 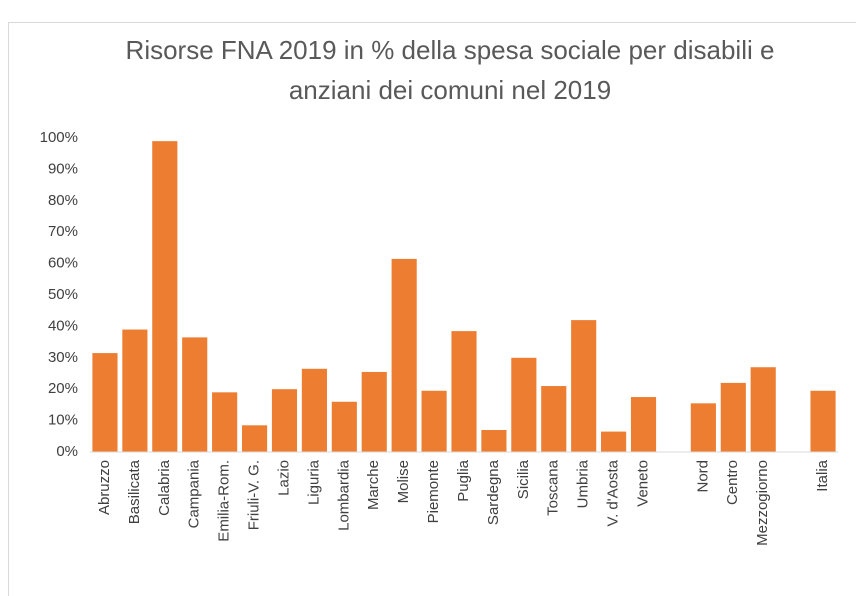 What do you see at coordinates (583, 483) in the screenshot?
I see `x-tick-label: Umbria` at bounding box center [583, 483].